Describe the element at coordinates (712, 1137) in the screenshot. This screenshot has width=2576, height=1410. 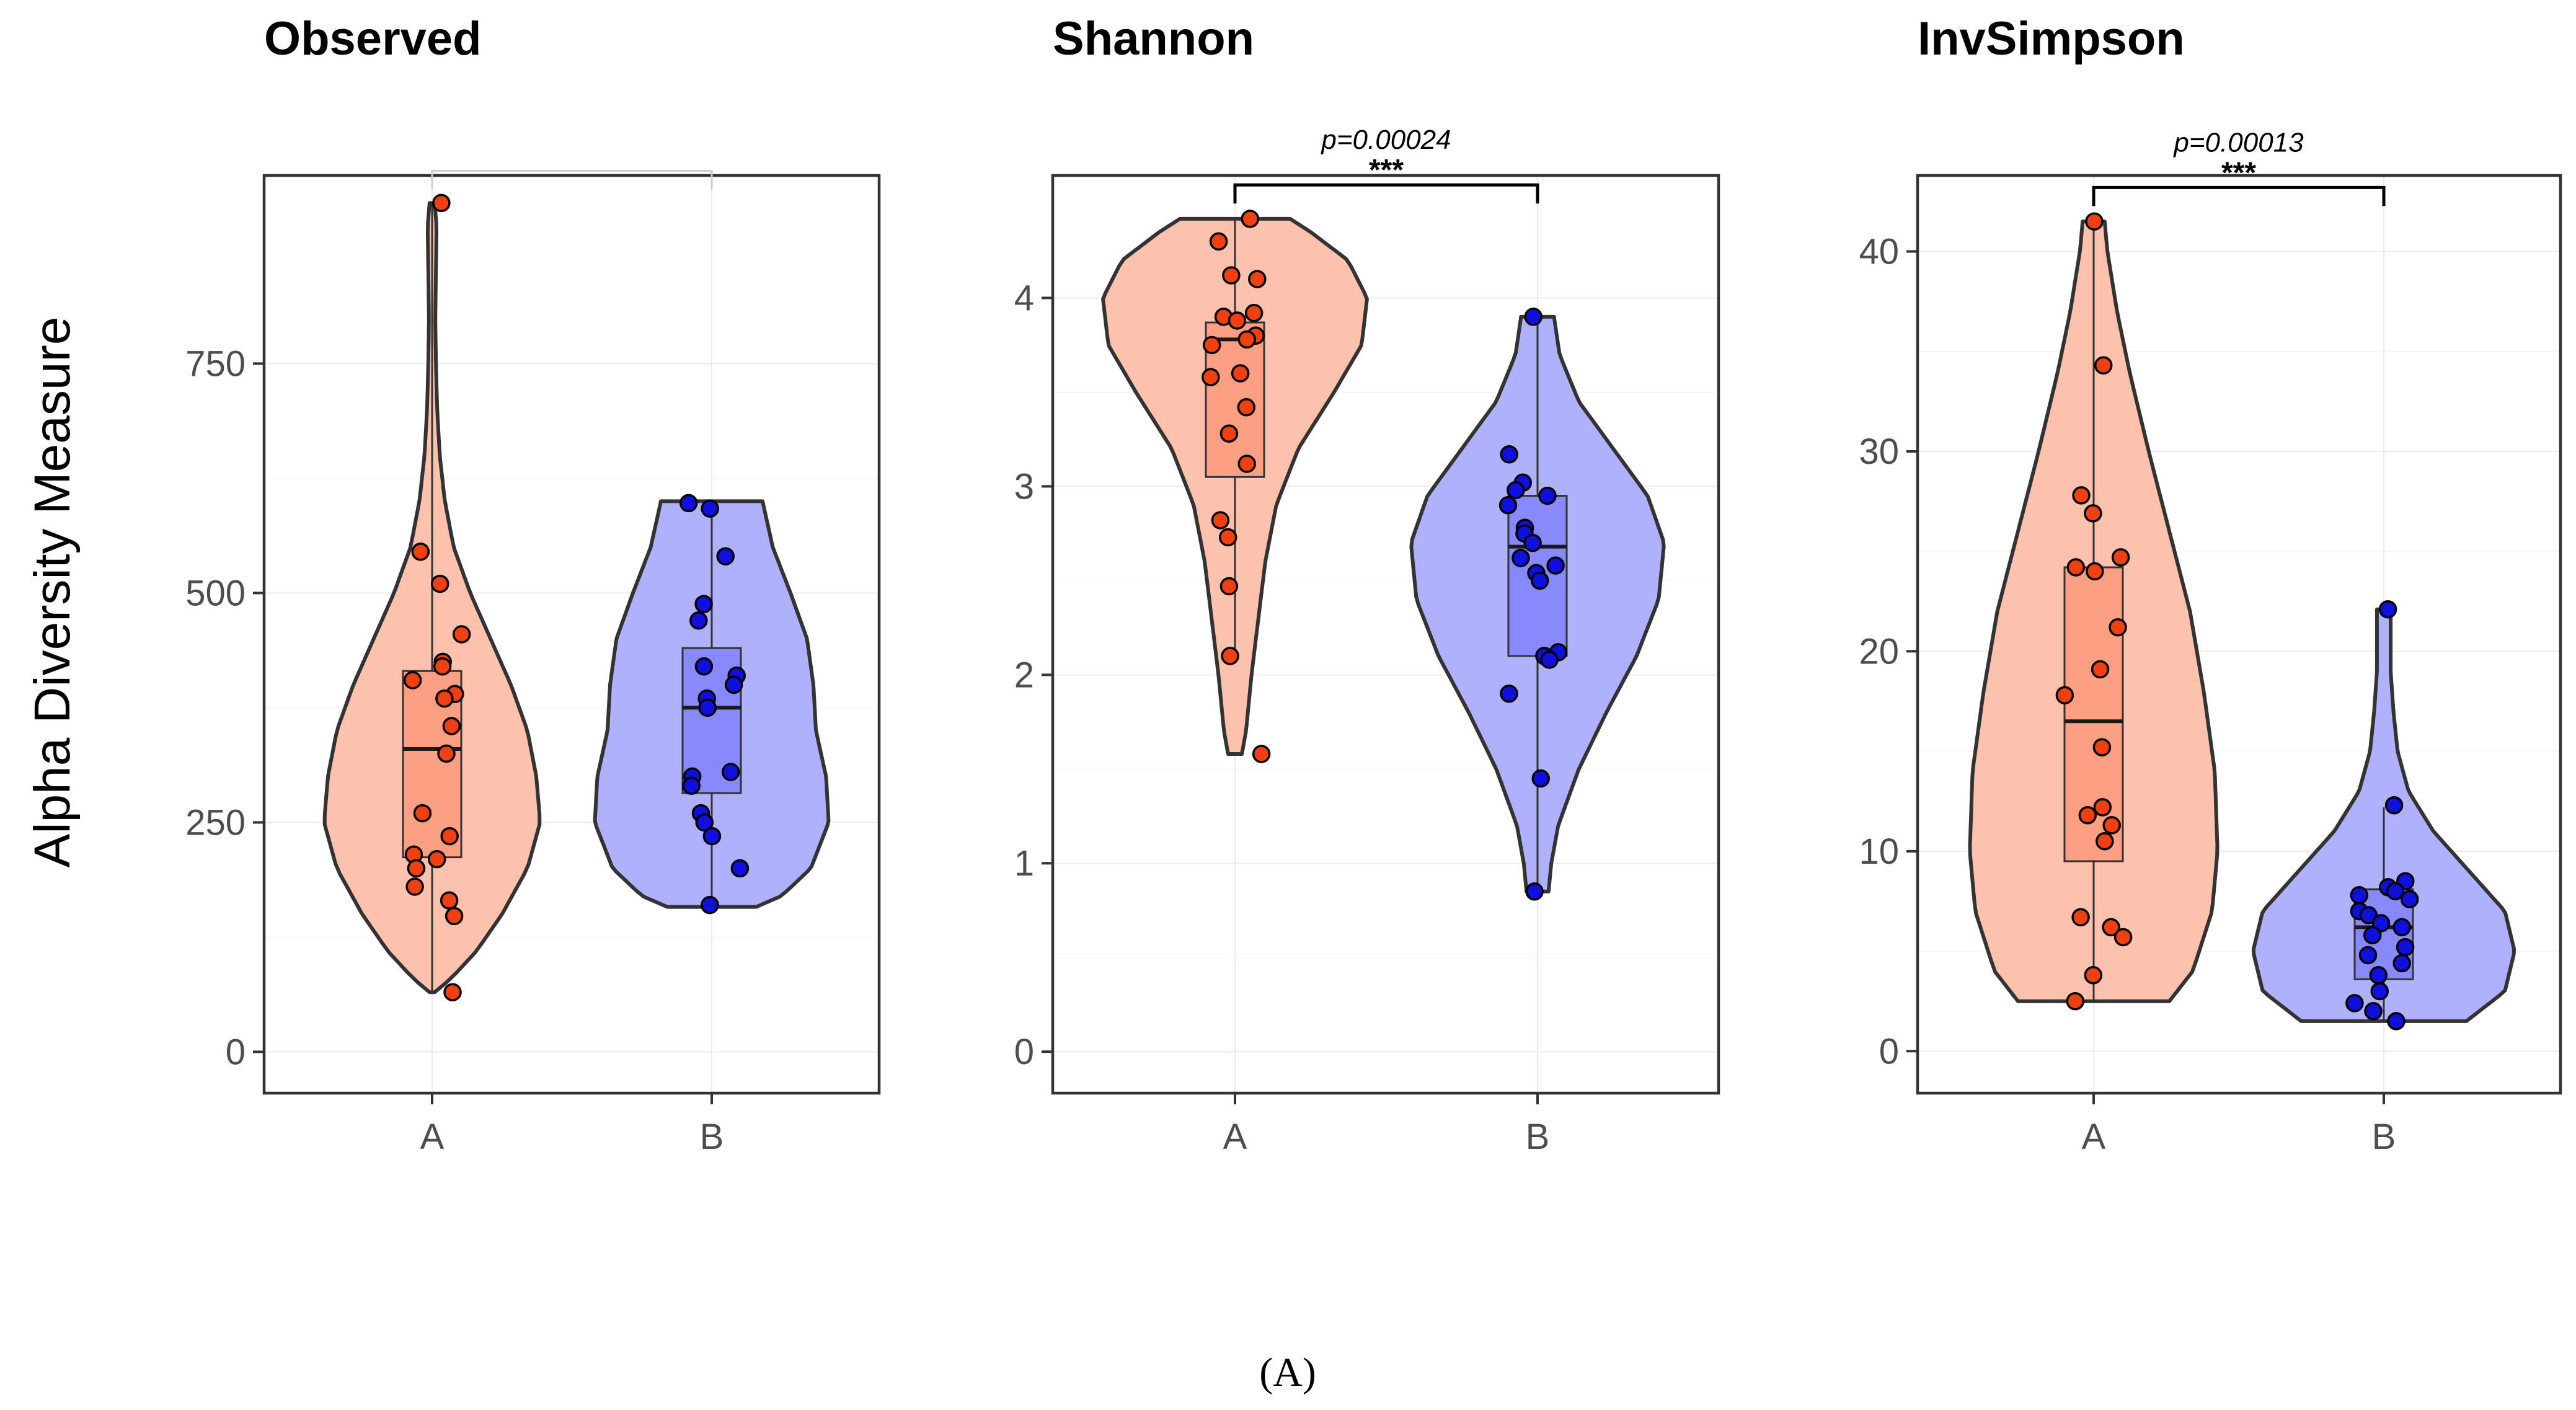
I see `x-tick-label: B` at that location.